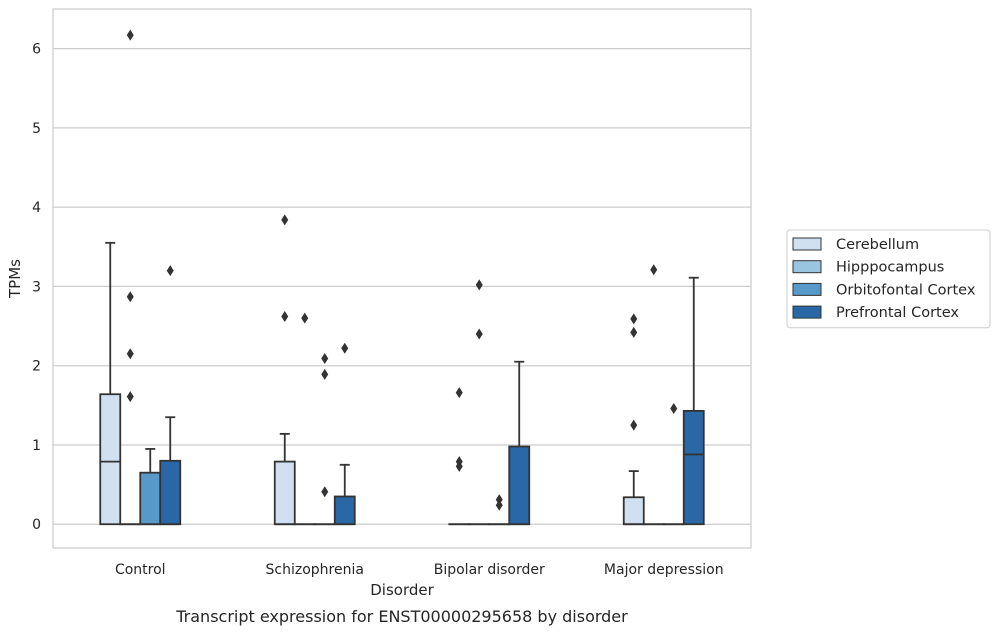 The image size is (999, 634). I want to click on y-axis-title: TPMs, so click(15, 279).